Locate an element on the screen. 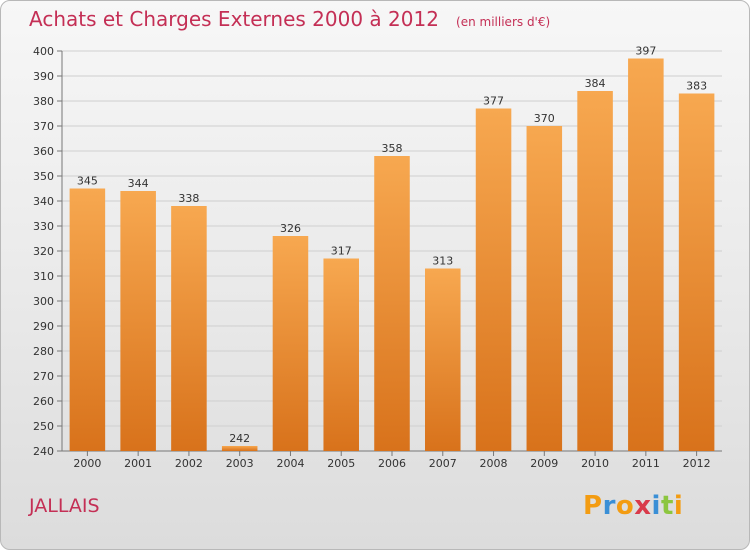 This screenshot has width=750, height=550. y-tick-label: 380 is located at coordinates (43, 101).